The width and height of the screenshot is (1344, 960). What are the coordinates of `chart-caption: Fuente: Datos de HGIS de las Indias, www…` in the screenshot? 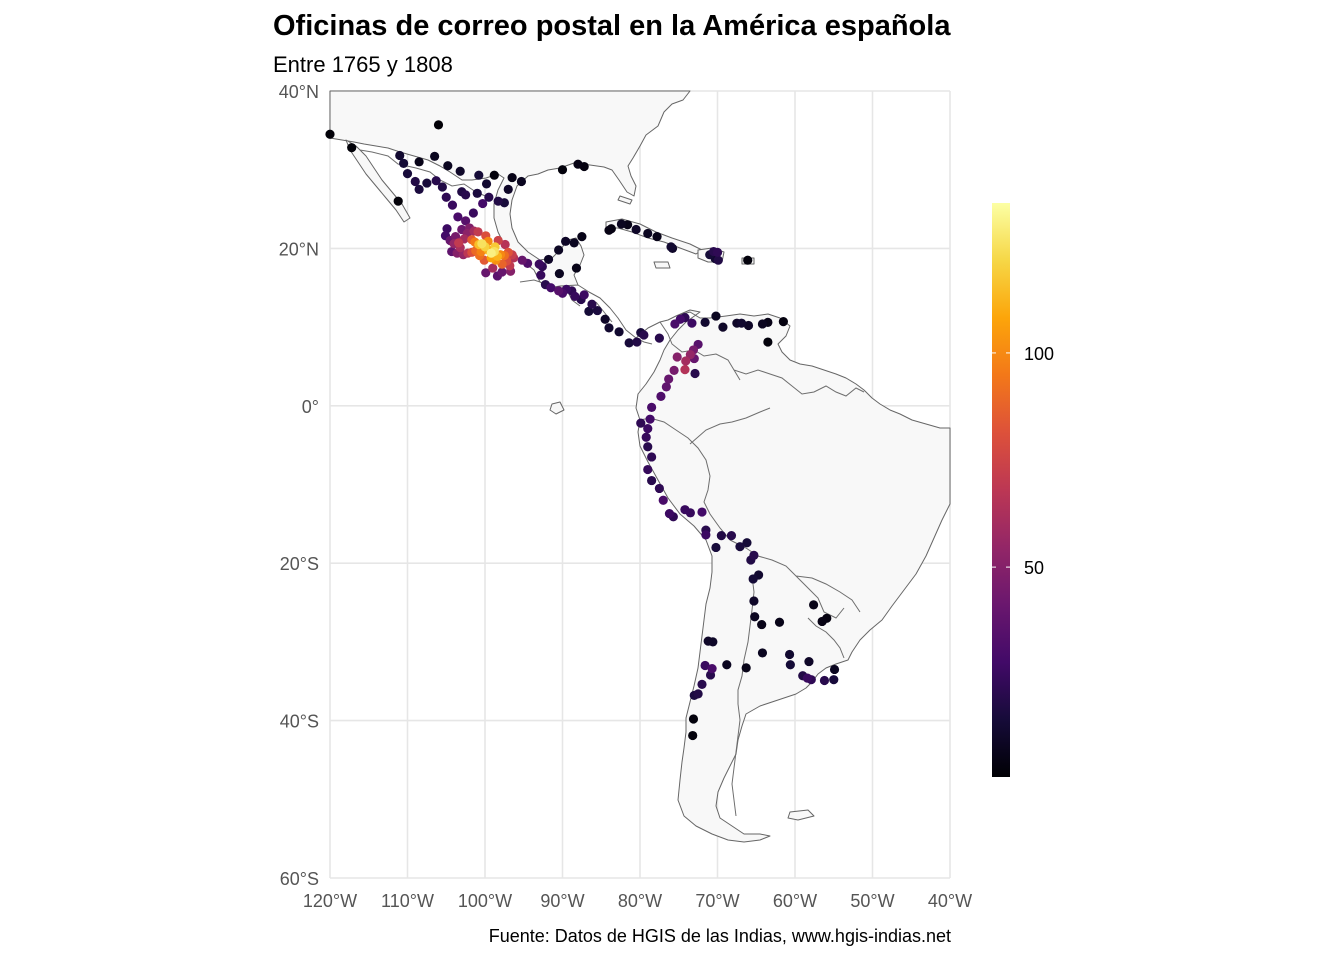 It's located at (720, 936).